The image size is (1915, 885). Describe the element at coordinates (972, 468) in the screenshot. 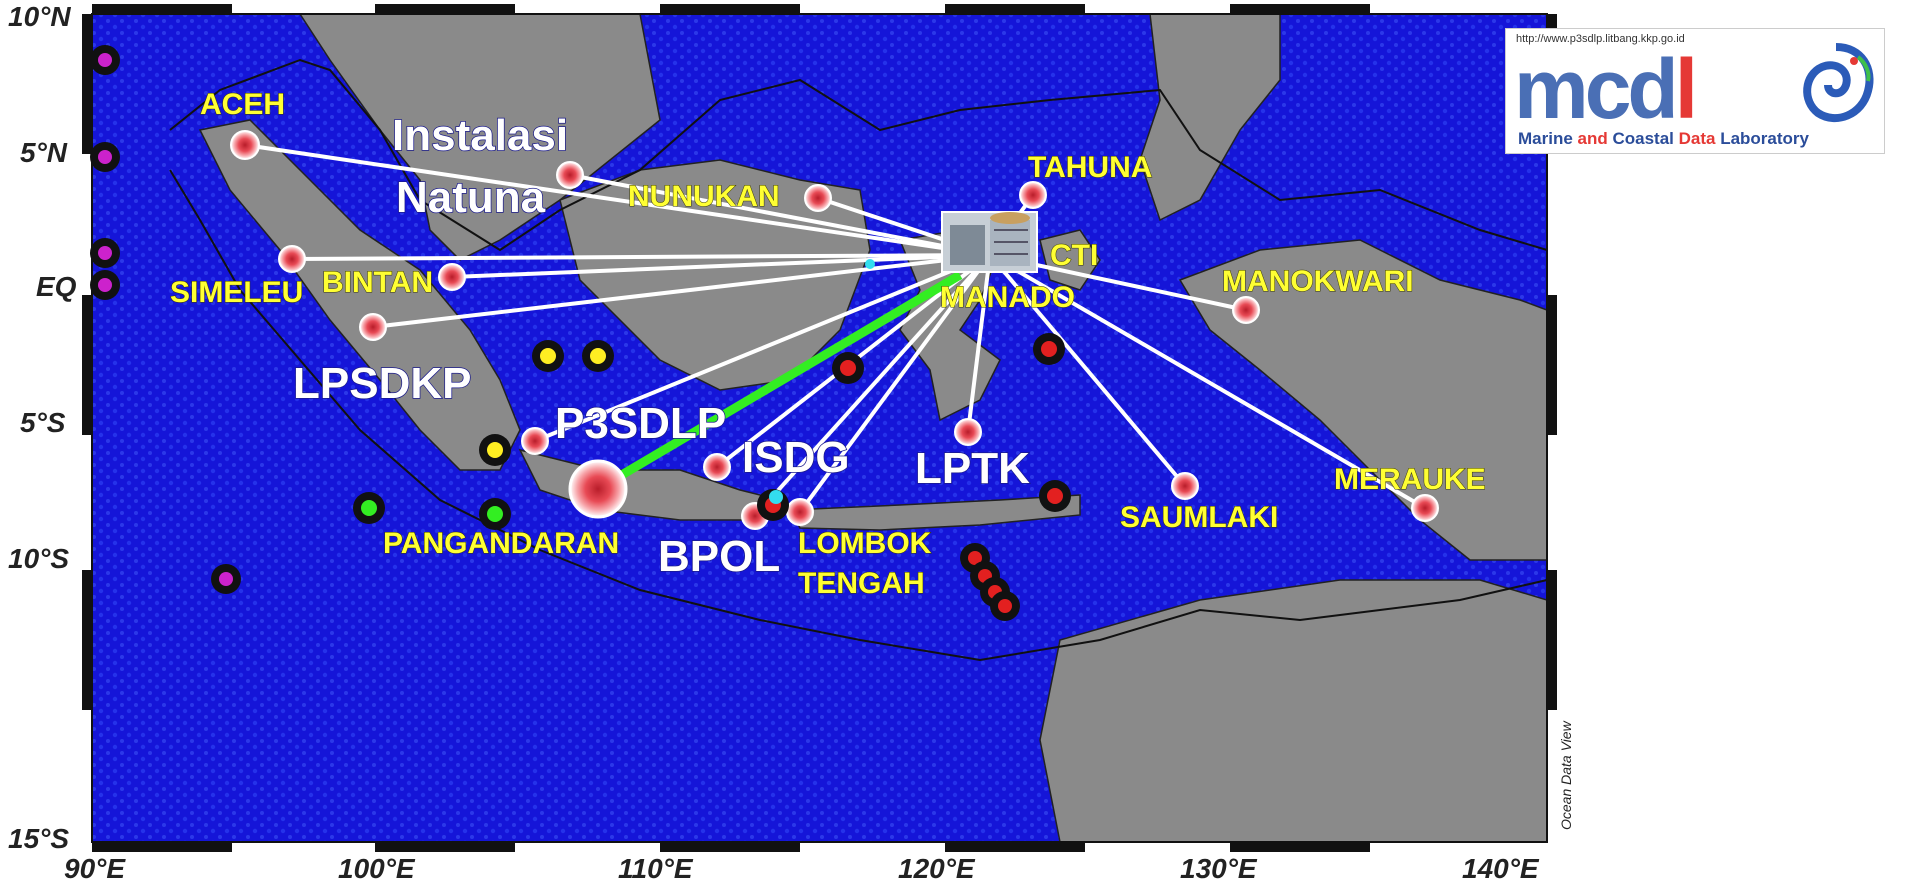

I see `label-lptk: LPTK` at that location.